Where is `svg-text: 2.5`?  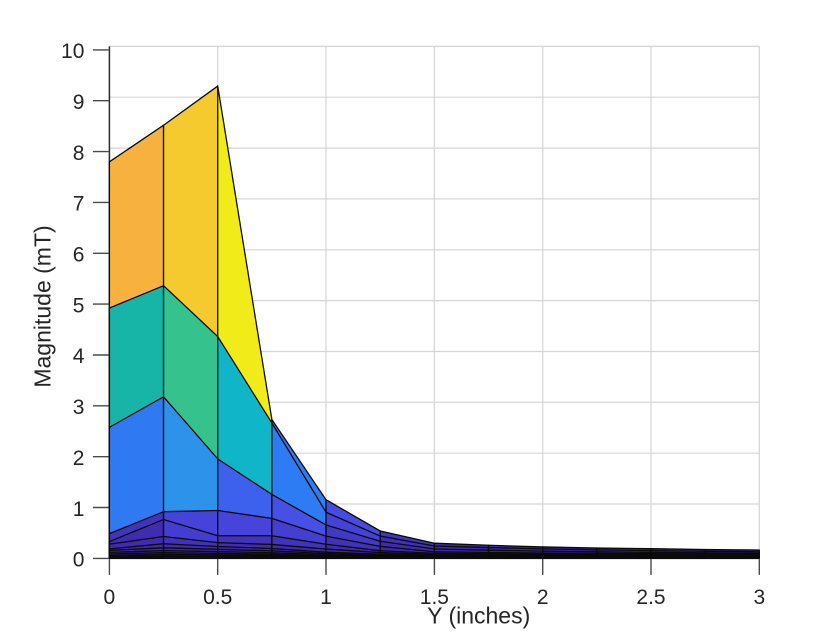 svg-text: 2.5 is located at coordinates (650, 597).